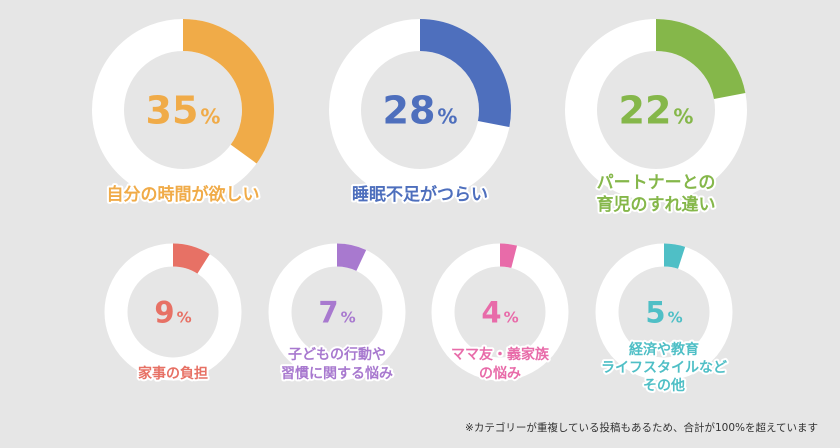 This screenshot has height=448, width=840. I want to click on percent-value: 4%, so click(499, 312).